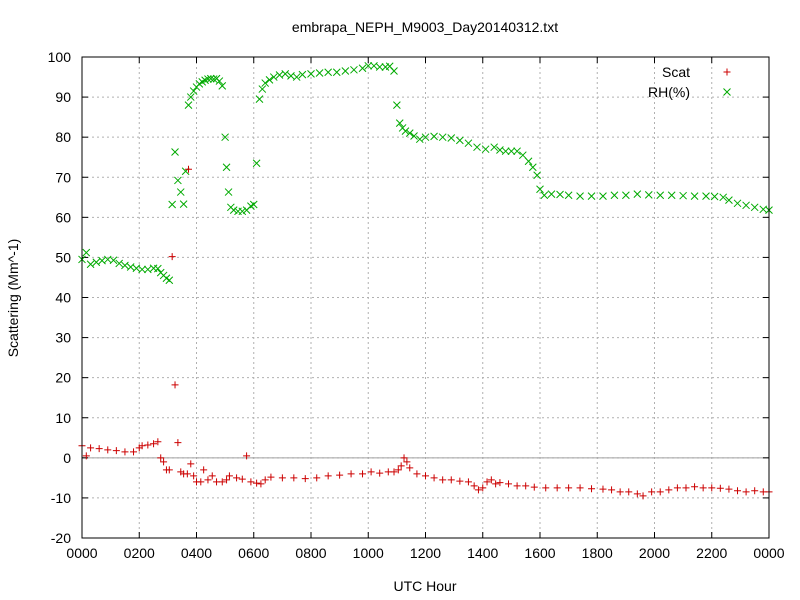 Image resolution: width=800 pixels, height=600 pixels. Describe the element at coordinates (711, 553) in the screenshot. I see `x-tick-label: 2200` at that location.